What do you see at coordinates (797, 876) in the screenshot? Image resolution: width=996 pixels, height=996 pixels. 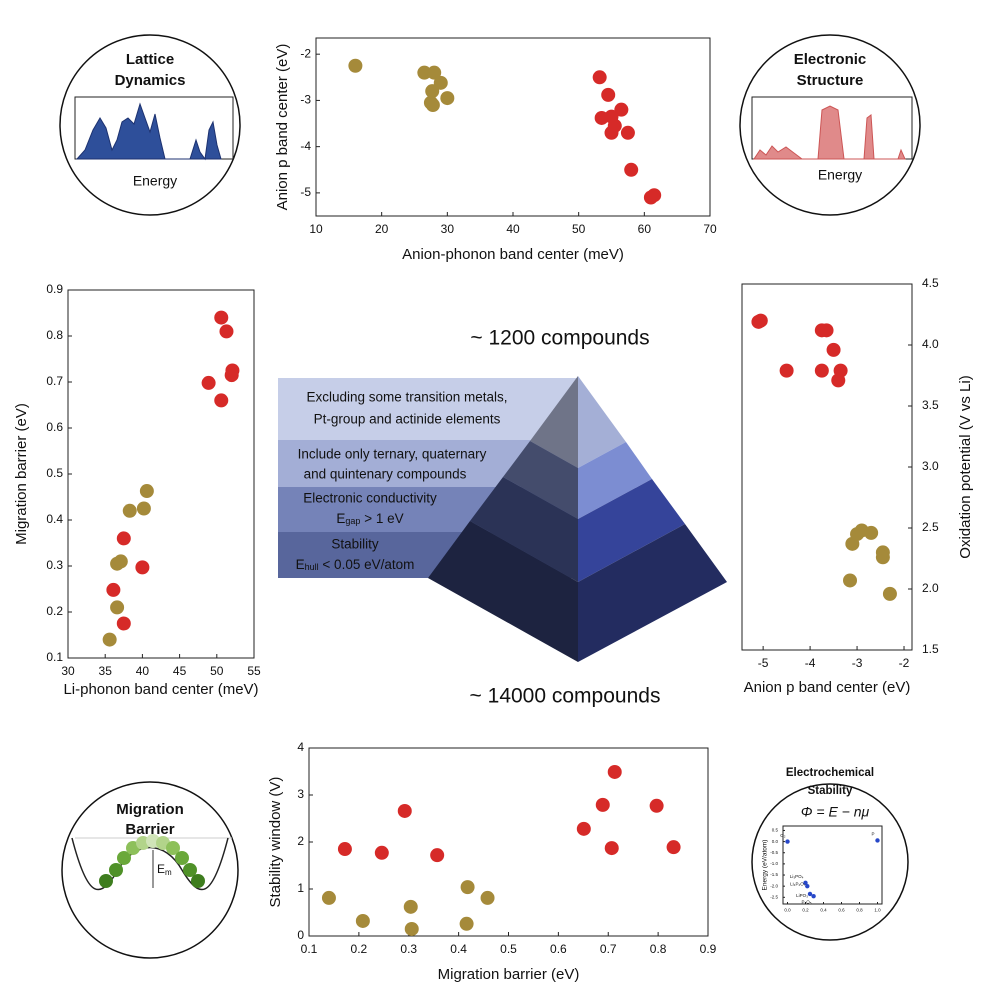 I see `point-label: Li₃PO₄` at bounding box center [797, 876].